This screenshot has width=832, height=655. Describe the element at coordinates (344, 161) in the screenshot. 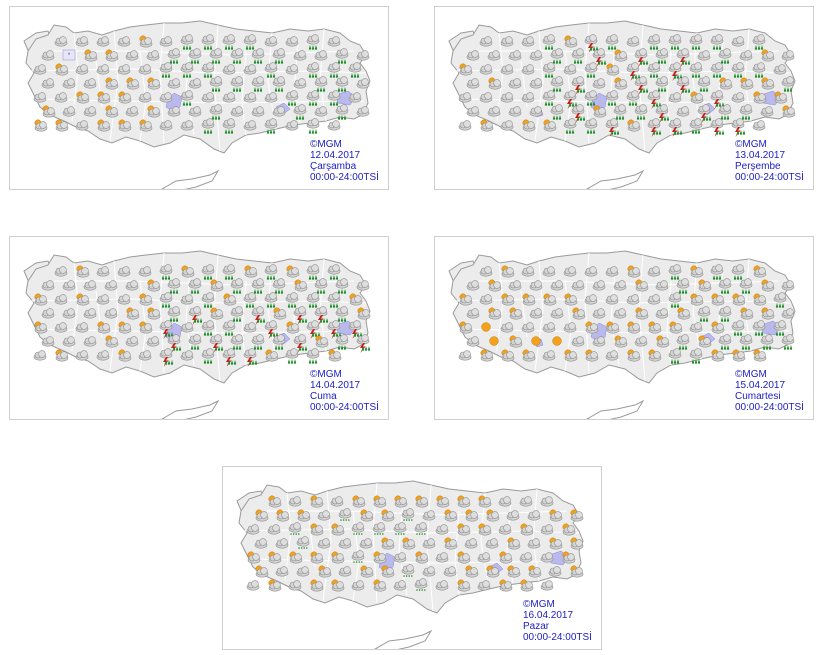

I see `panel-caption: ©MGM 12.04.2017 Çarşamba 00:00-24:00TSİ` at that location.